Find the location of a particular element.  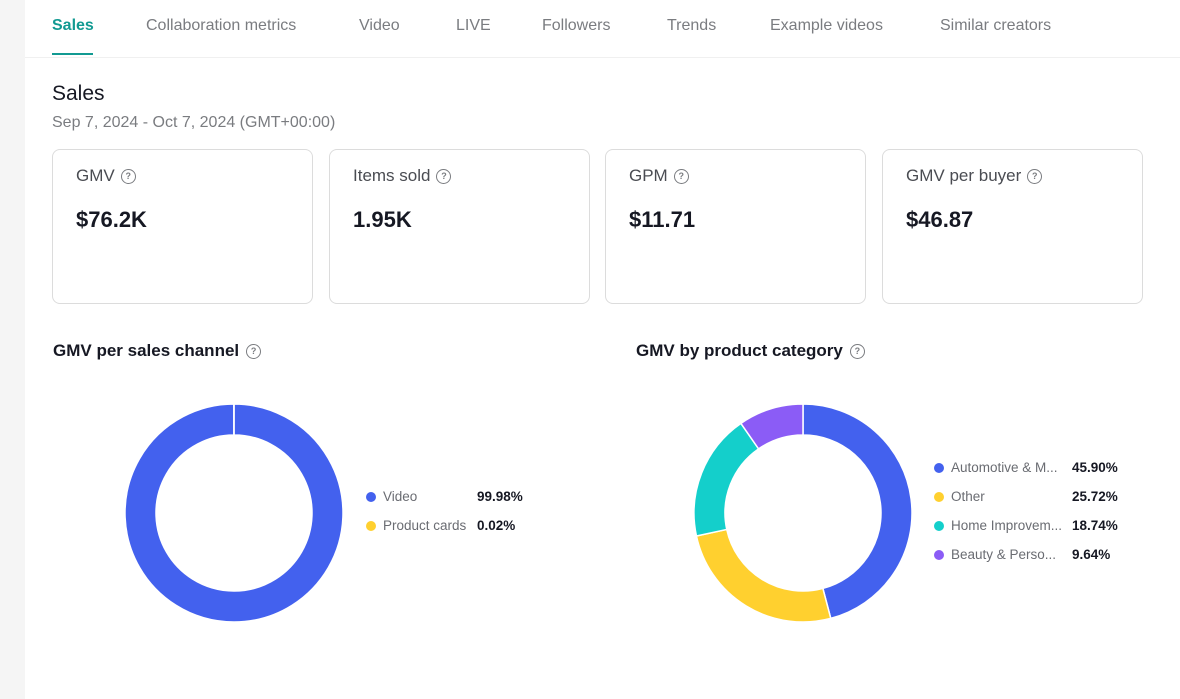

donut-slice-automotive-m is located at coordinates (857, 511).